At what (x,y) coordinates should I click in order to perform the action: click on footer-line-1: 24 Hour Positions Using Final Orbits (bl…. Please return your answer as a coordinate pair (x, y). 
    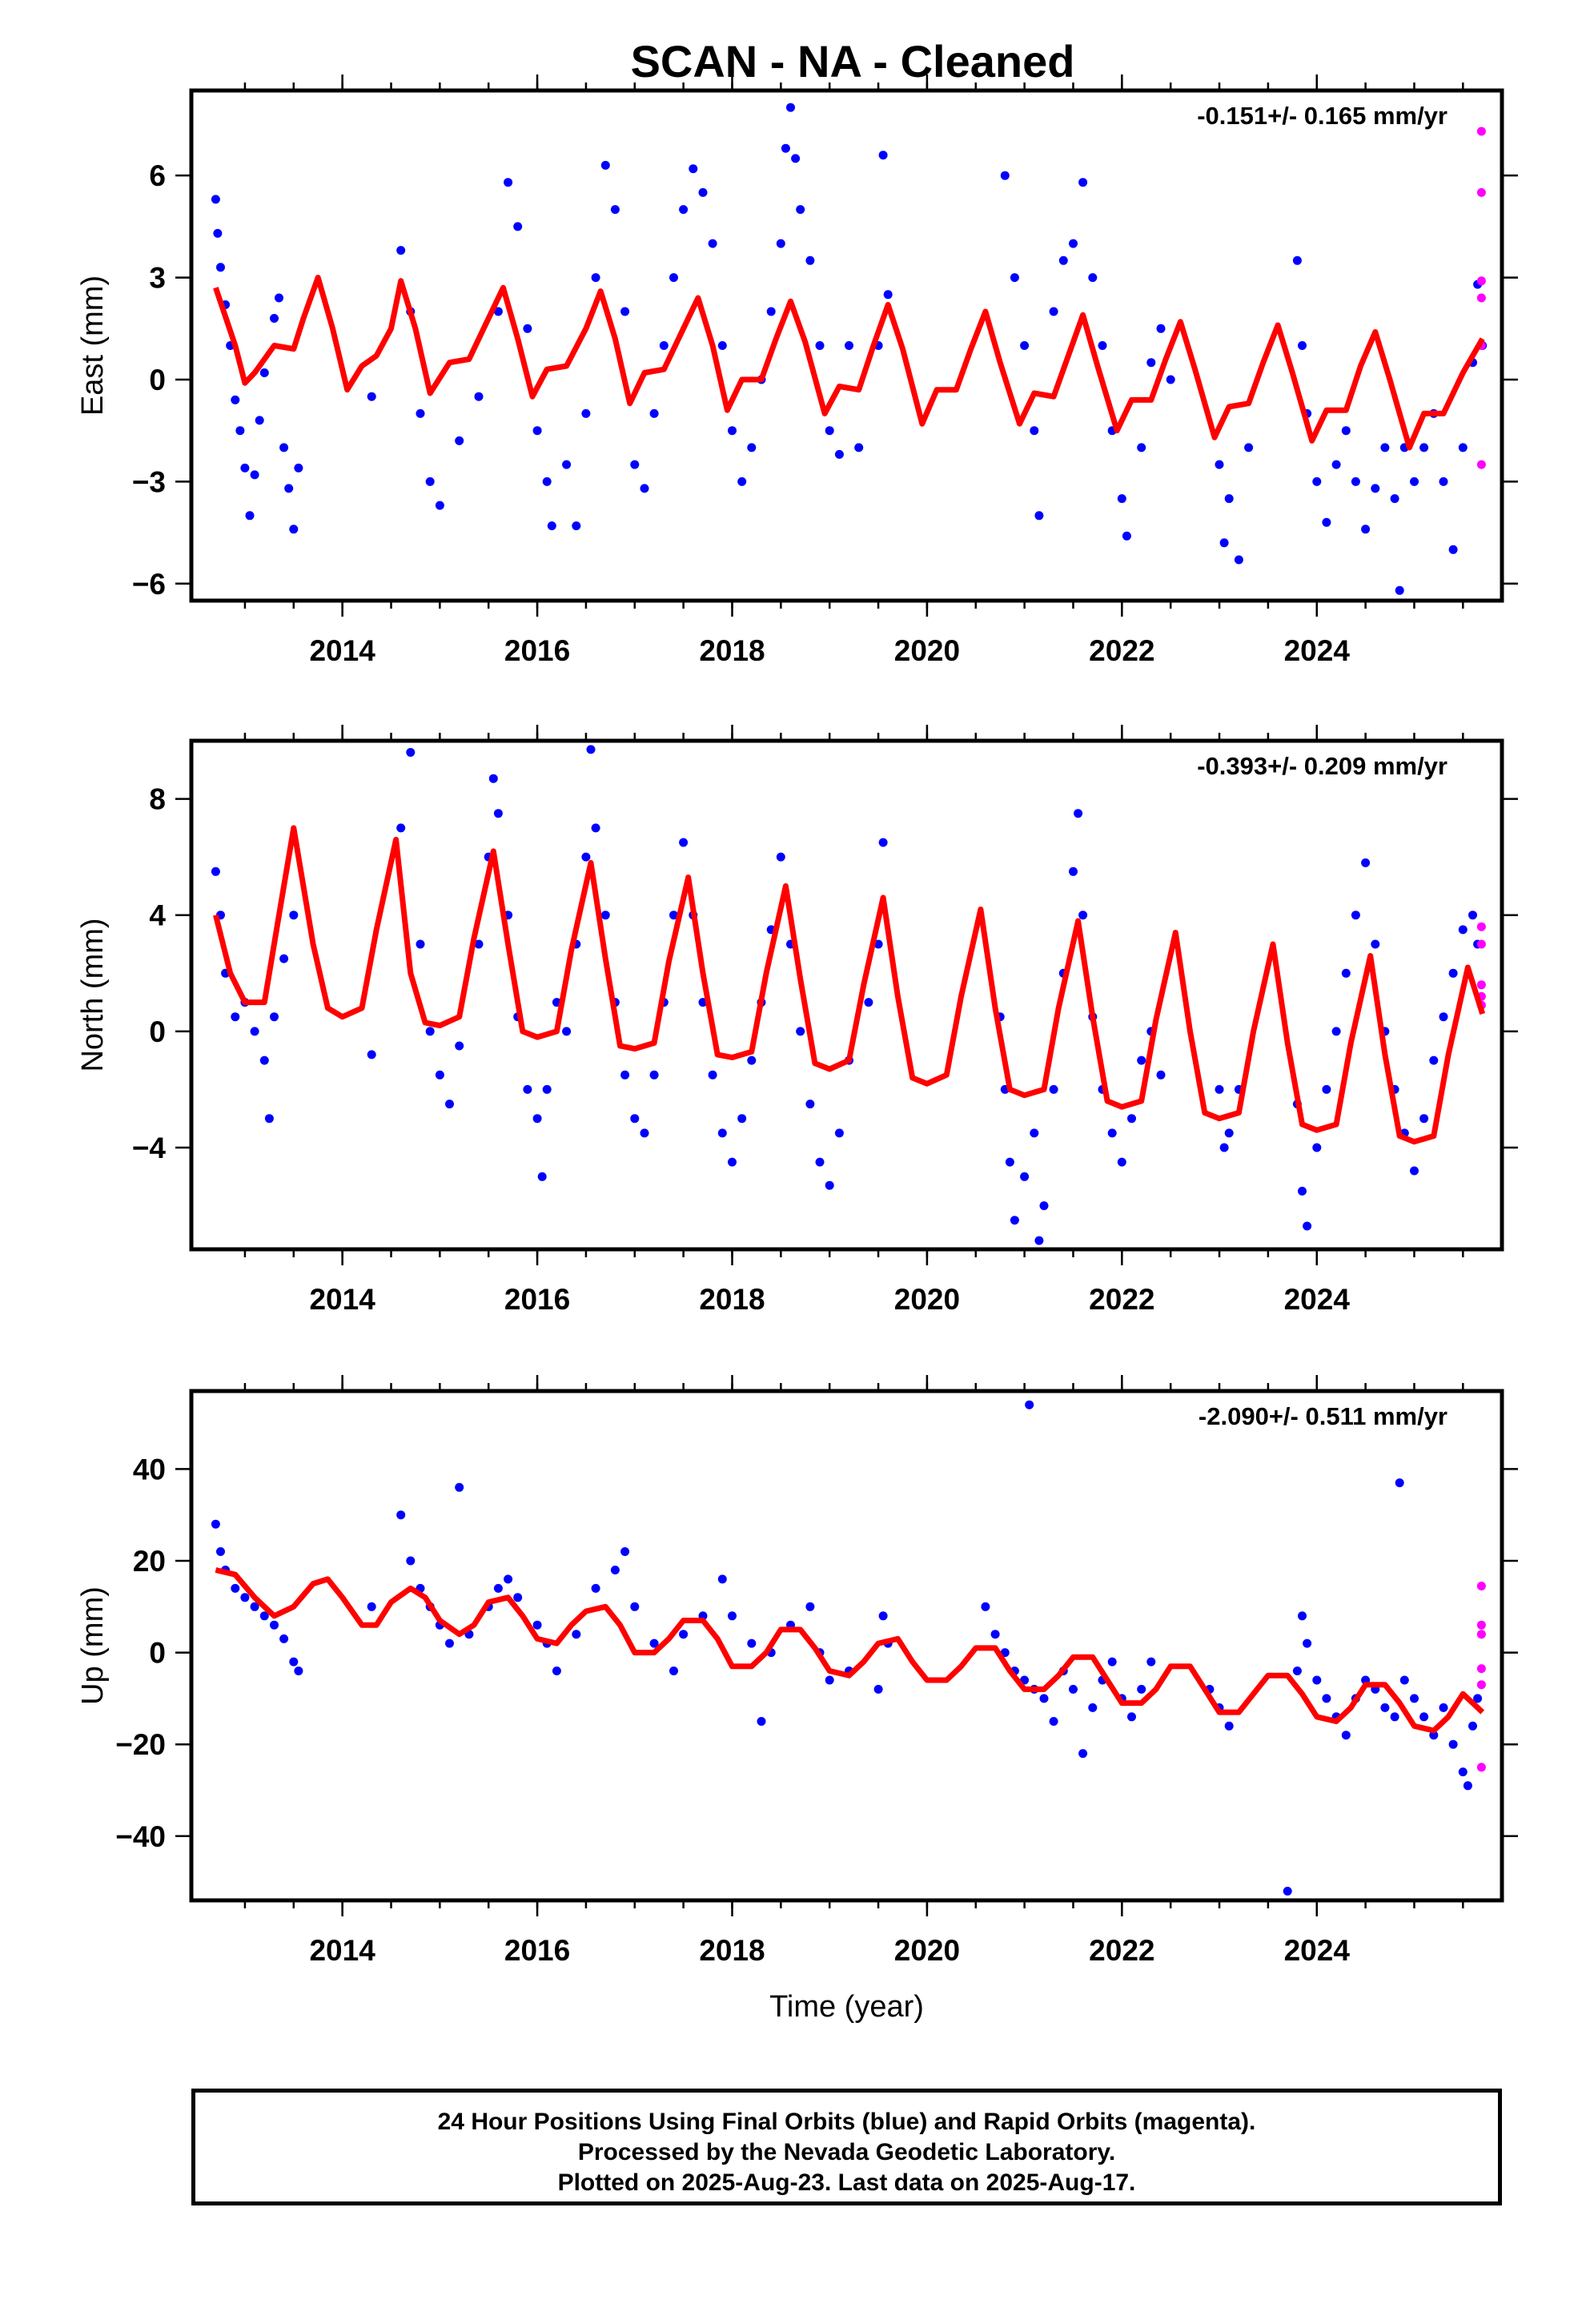
    Looking at the image, I should click on (847, 2122).